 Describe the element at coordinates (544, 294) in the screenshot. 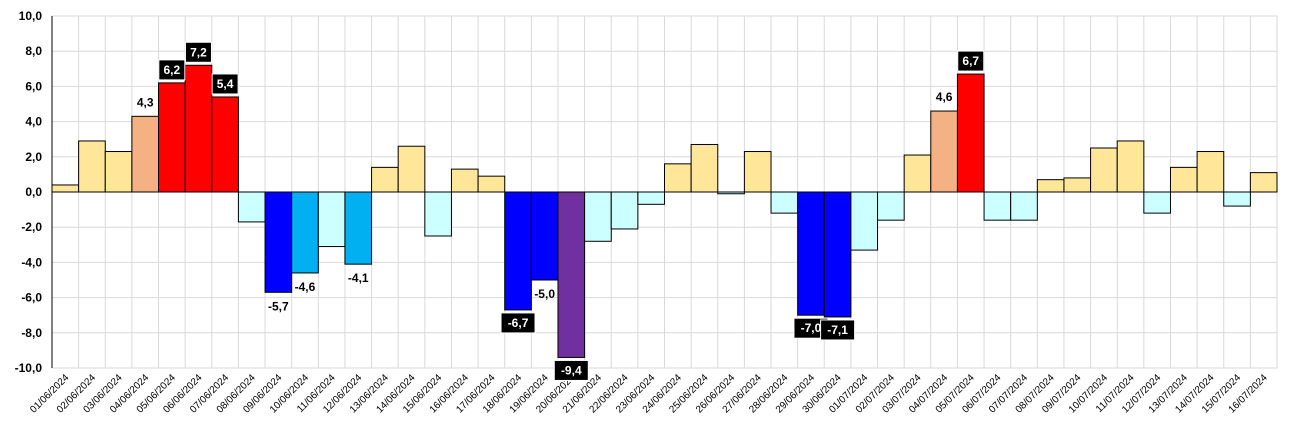

I see `data-label: -5,0` at that location.